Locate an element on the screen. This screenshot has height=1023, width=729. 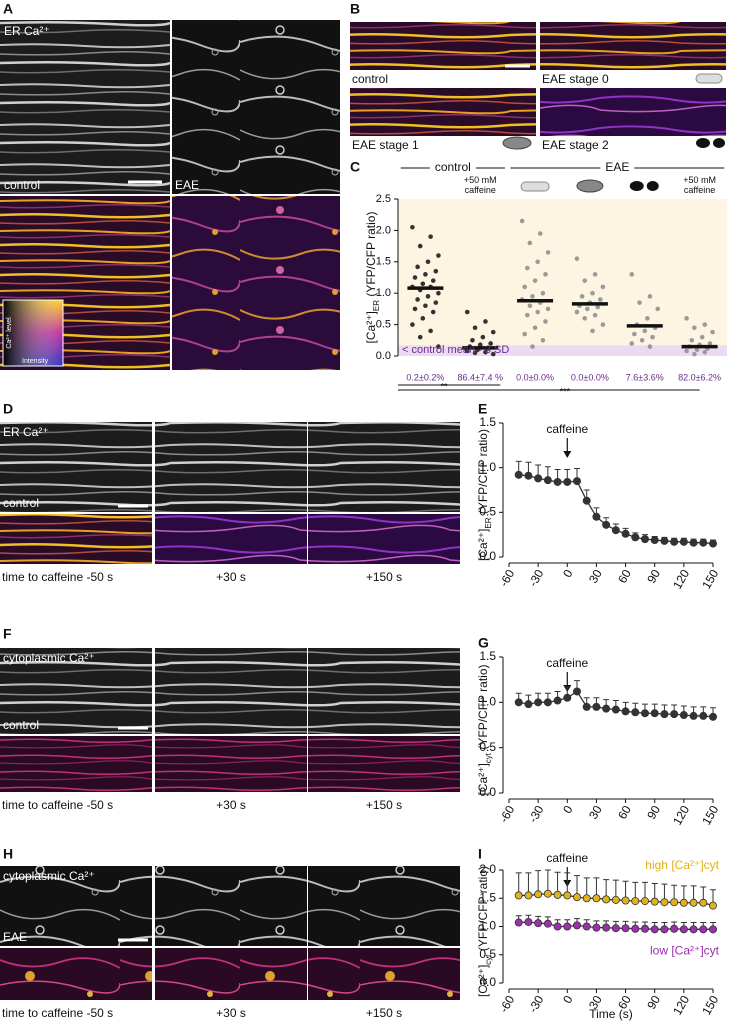
y-axis-label: [Ca²⁺]cyt (YFP/CFP ratio) is located at coordinates (484, 729).